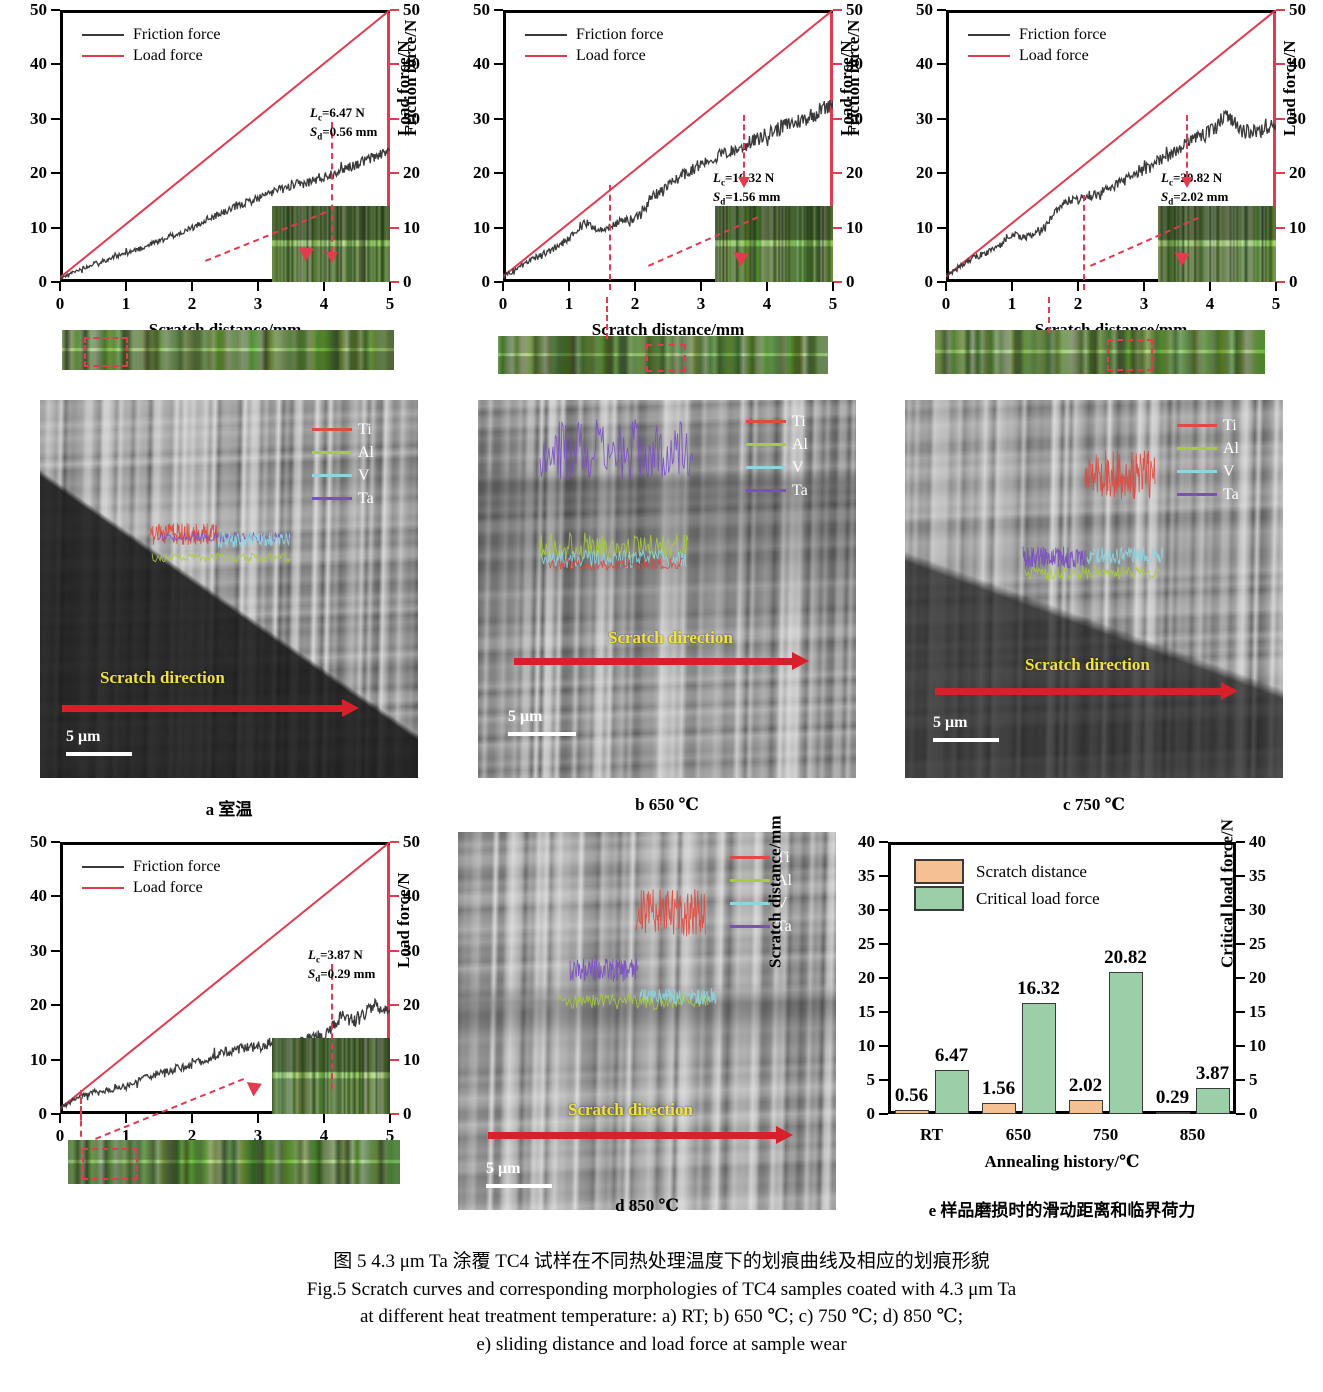  What do you see at coordinates (546, 55) in the screenshot?
I see `load-force-legend-swatch` at bounding box center [546, 55].